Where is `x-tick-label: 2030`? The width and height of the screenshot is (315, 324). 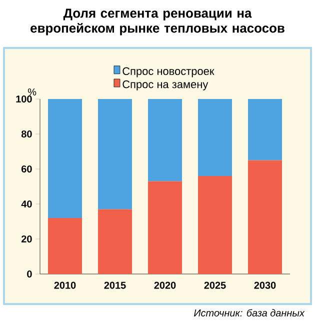 x-tick-label: 2030 is located at coordinates (265, 285).